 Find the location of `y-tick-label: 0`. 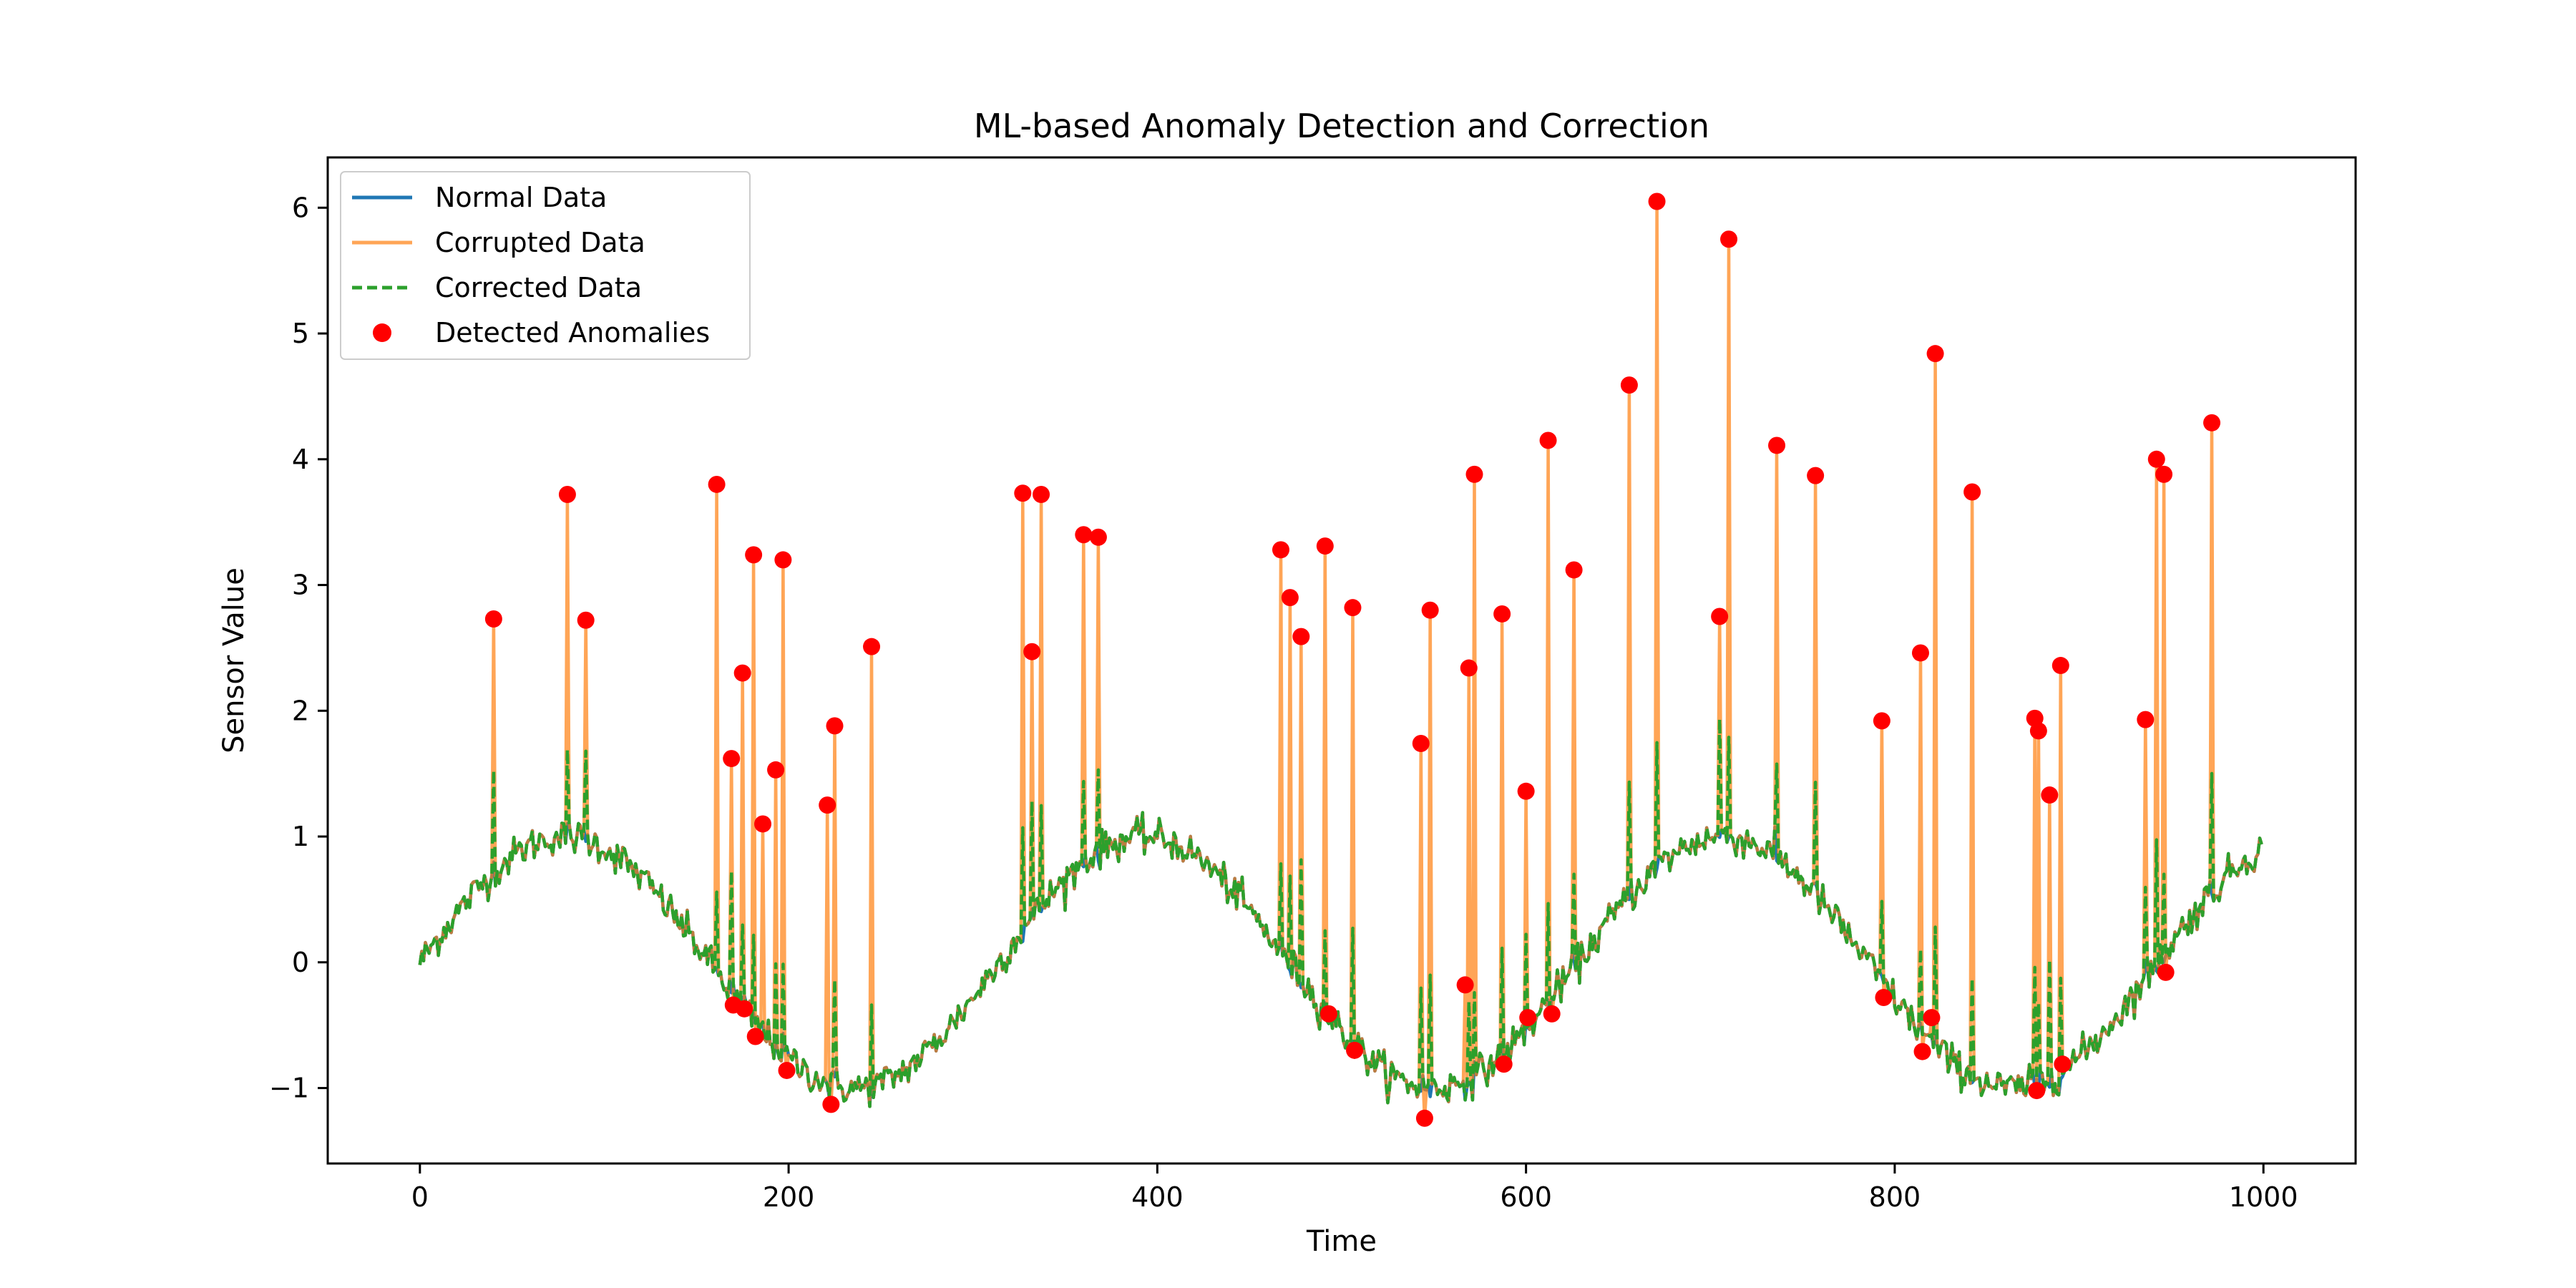

y-tick-label: 0 is located at coordinates (300, 962).